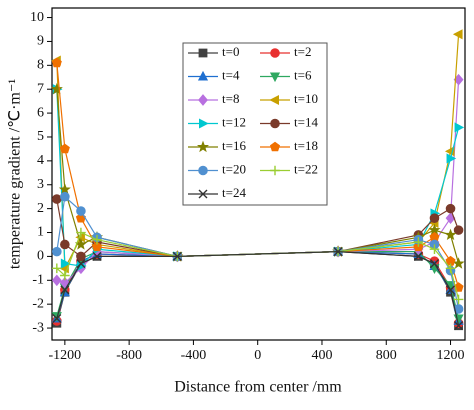 This screenshot has height=410, width=474. Describe the element at coordinates (40, 160) in the screenshot. I see `y-tick-label: 4` at that location.